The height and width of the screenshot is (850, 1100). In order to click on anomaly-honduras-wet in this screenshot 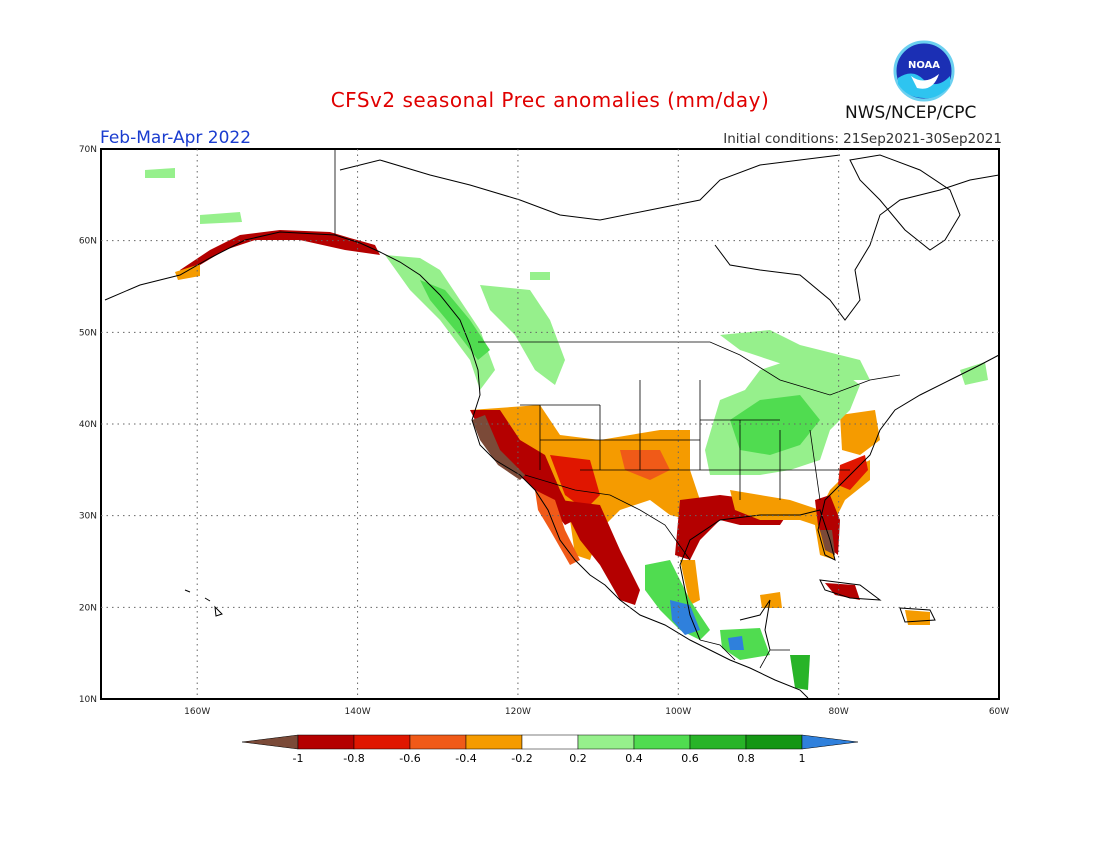, I will do `click(800, 672)`.